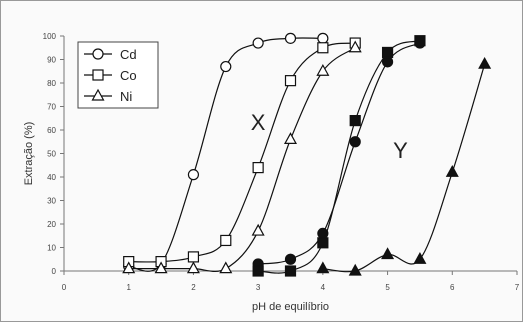 The image size is (523, 322). I want to click on x-tick-label: 4, so click(323, 287).